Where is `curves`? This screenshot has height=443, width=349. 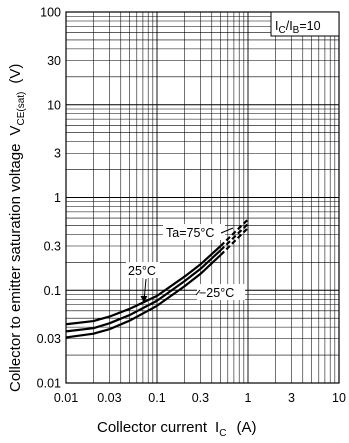
curves is located at coordinates (157, 278).